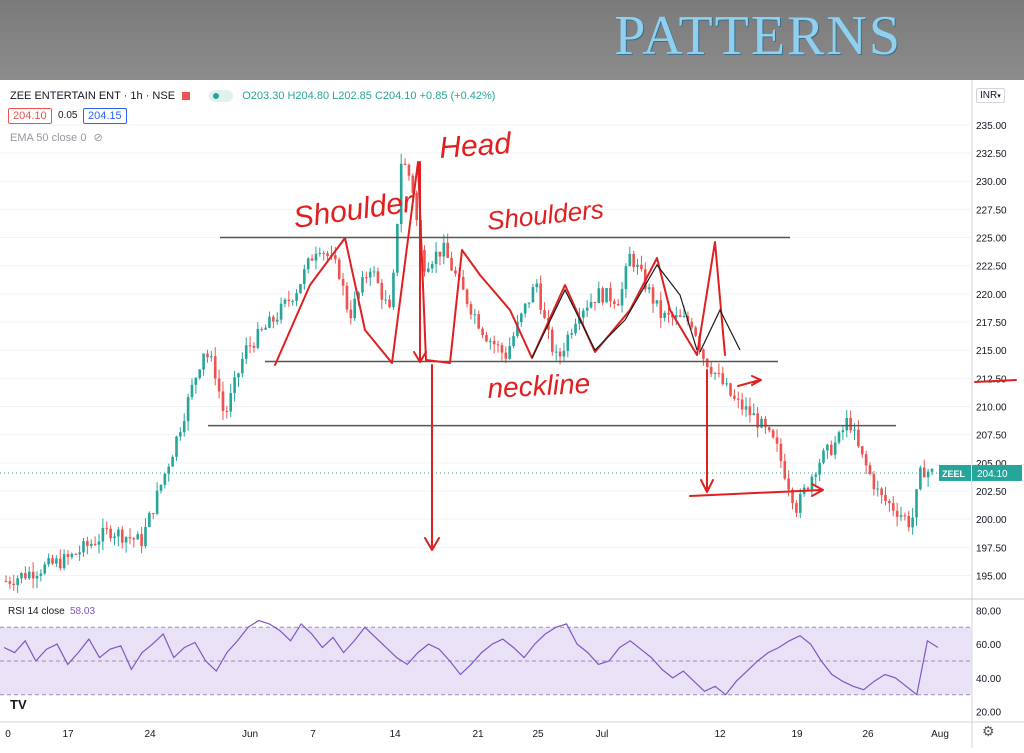 The width and height of the screenshot is (1024, 753). I want to click on x-tick-label: 7, so click(313, 734).